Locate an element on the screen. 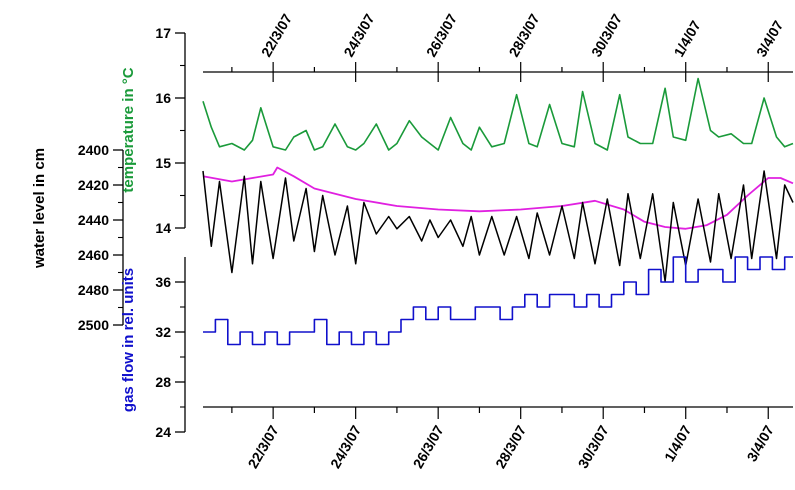 This screenshot has width=795, height=490. bottom-date-tick-label: 3/4/07 is located at coordinates (760, 443).